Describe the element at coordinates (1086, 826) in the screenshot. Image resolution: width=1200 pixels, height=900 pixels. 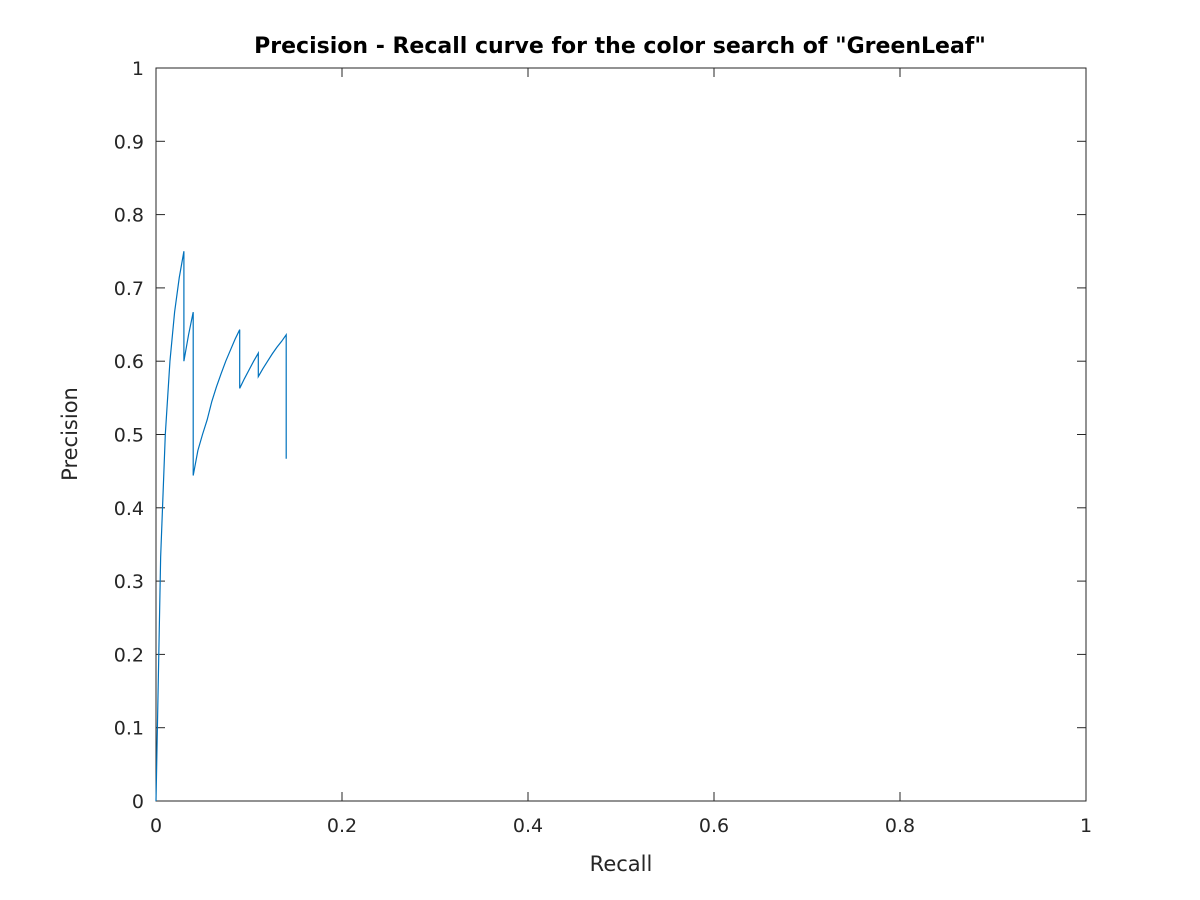
I see `x-tick-label: 1` at that location.